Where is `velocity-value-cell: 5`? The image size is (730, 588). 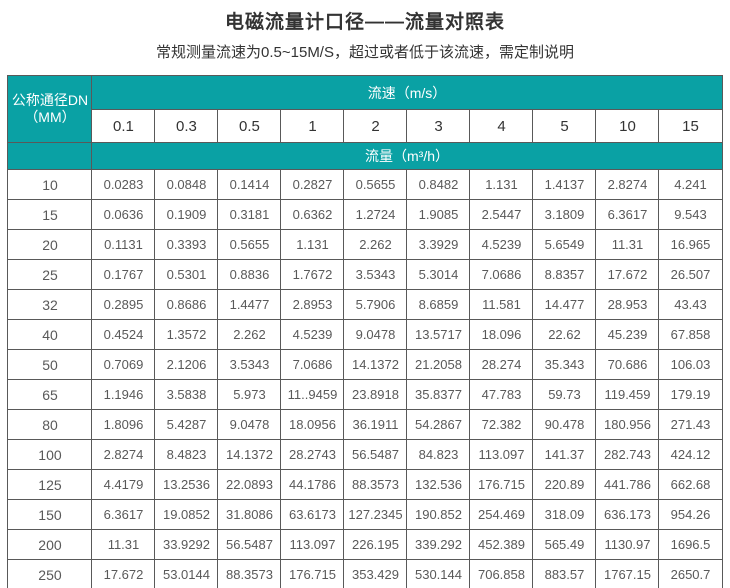 velocity-value-cell: 5 is located at coordinates (564, 126).